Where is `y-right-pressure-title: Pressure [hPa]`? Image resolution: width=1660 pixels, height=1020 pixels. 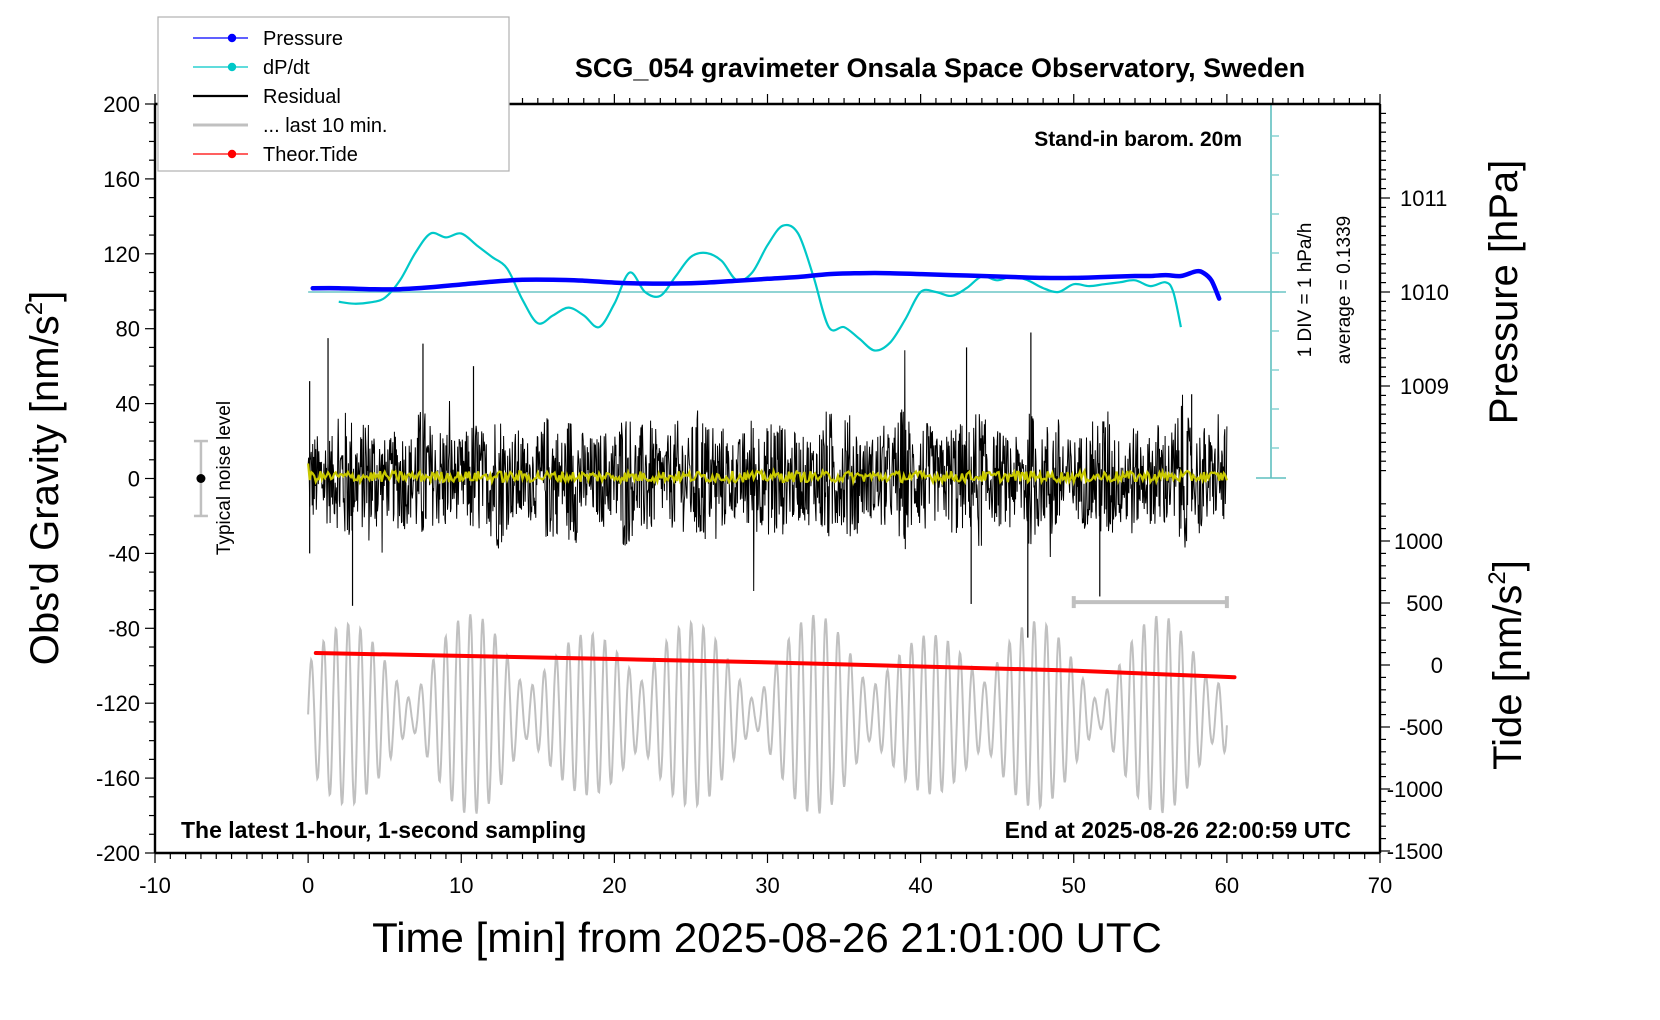 y-right-pressure-title: Pressure [hPa] is located at coordinates (1504, 292).